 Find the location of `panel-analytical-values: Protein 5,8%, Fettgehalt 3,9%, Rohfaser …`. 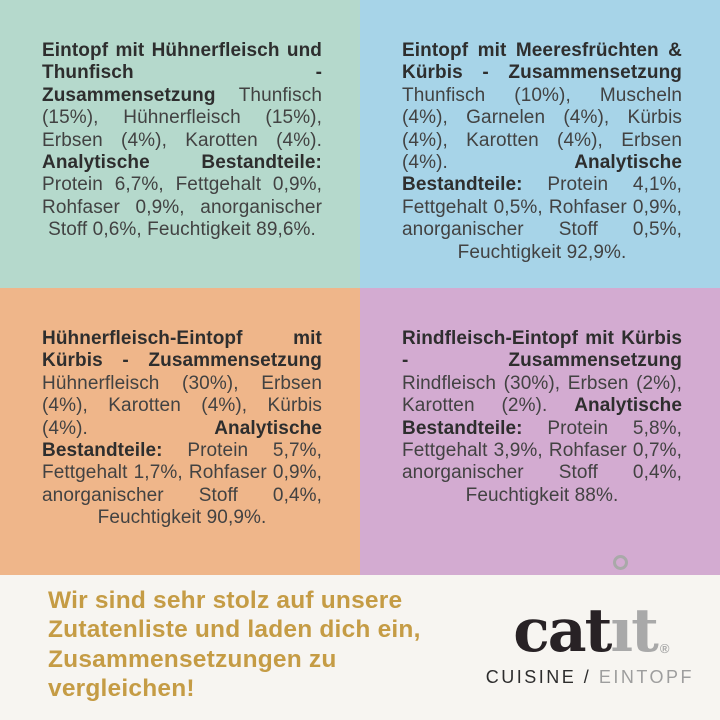

panel-analytical-values: Protein 5,8%, Fettgehalt 3,9%, Rohfaser … is located at coordinates (542, 461).